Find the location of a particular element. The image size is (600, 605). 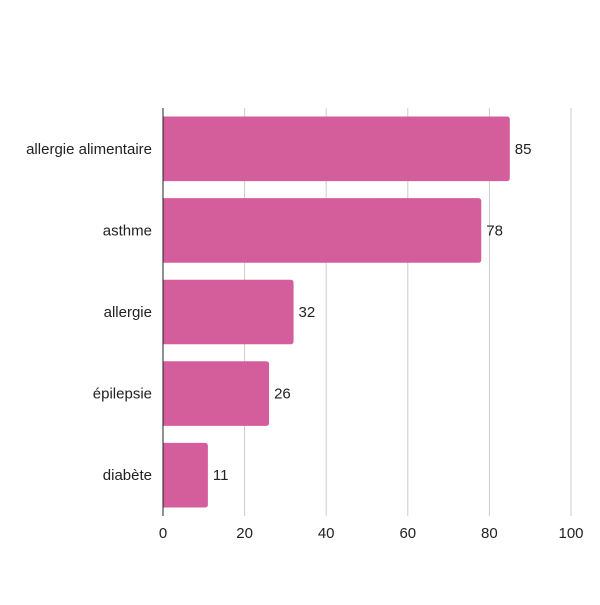

category-label: épilepsie is located at coordinates (122, 394).